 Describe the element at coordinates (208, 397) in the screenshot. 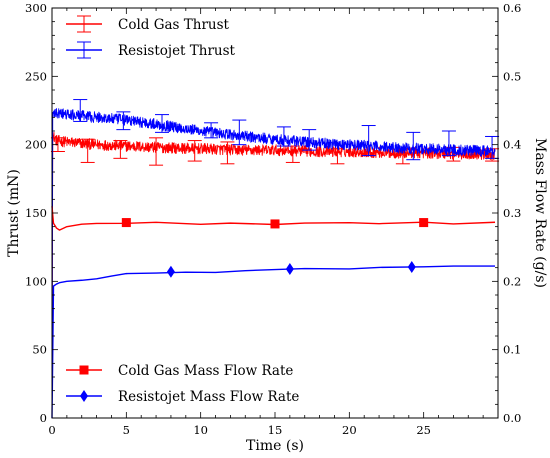

I see `legend-label-1-1: Resistojet Mass Flow Rate` at that location.